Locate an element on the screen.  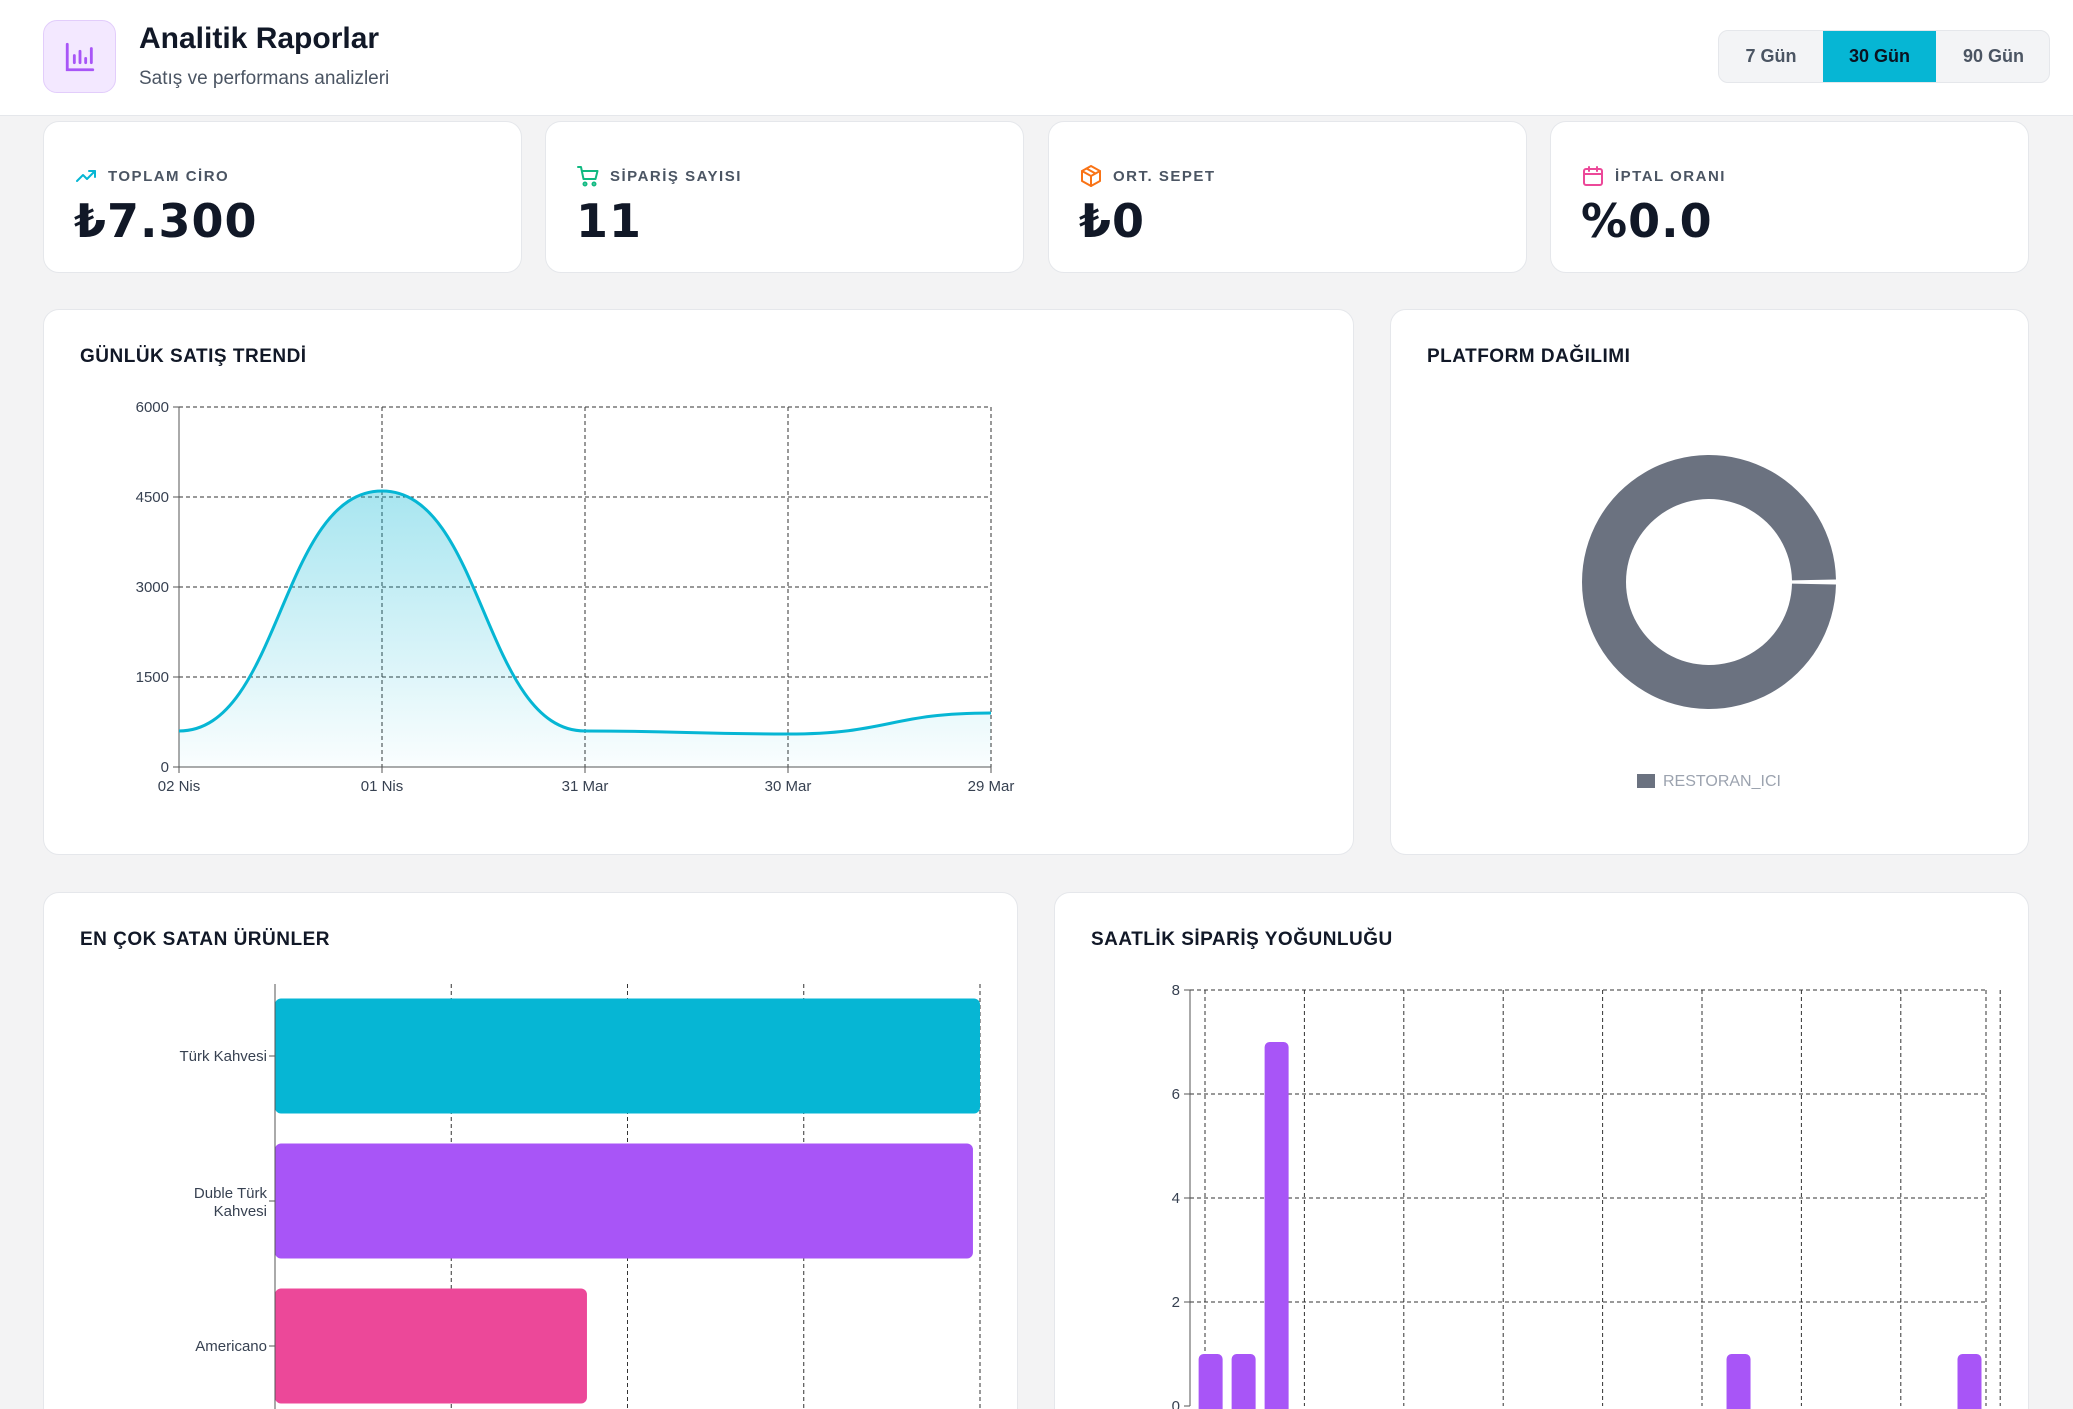
platform-distribution-panel: PLATFORM DAĞILIMI RESTORAN_ICI is located at coordinates (1709, 582).